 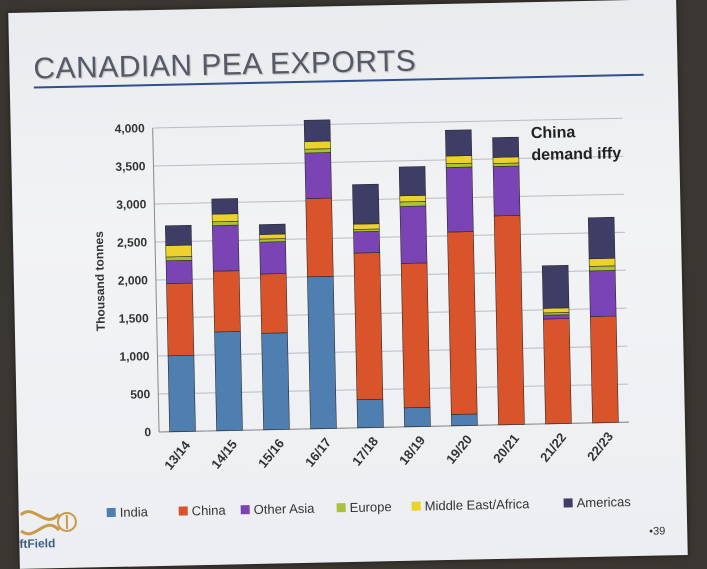 What do you see at coordinates (130, 166) in the screenshot?
I see `y-tick-label: 3,500` at bounding box center [130, 166].